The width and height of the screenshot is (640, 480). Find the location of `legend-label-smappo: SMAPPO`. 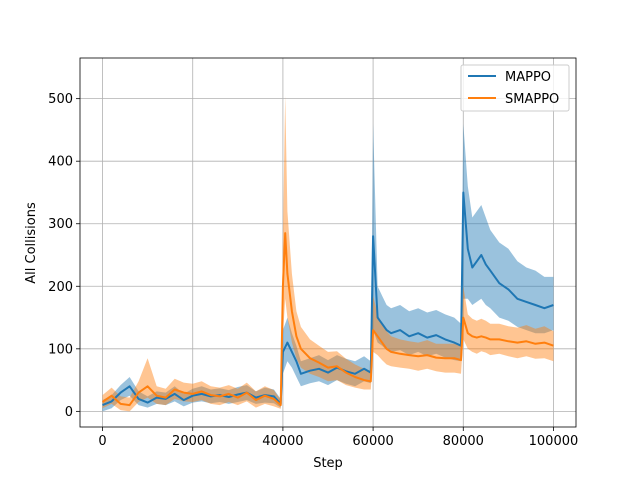

legend-label-smappo: SMAPPO is located at coordinates (532, 99).